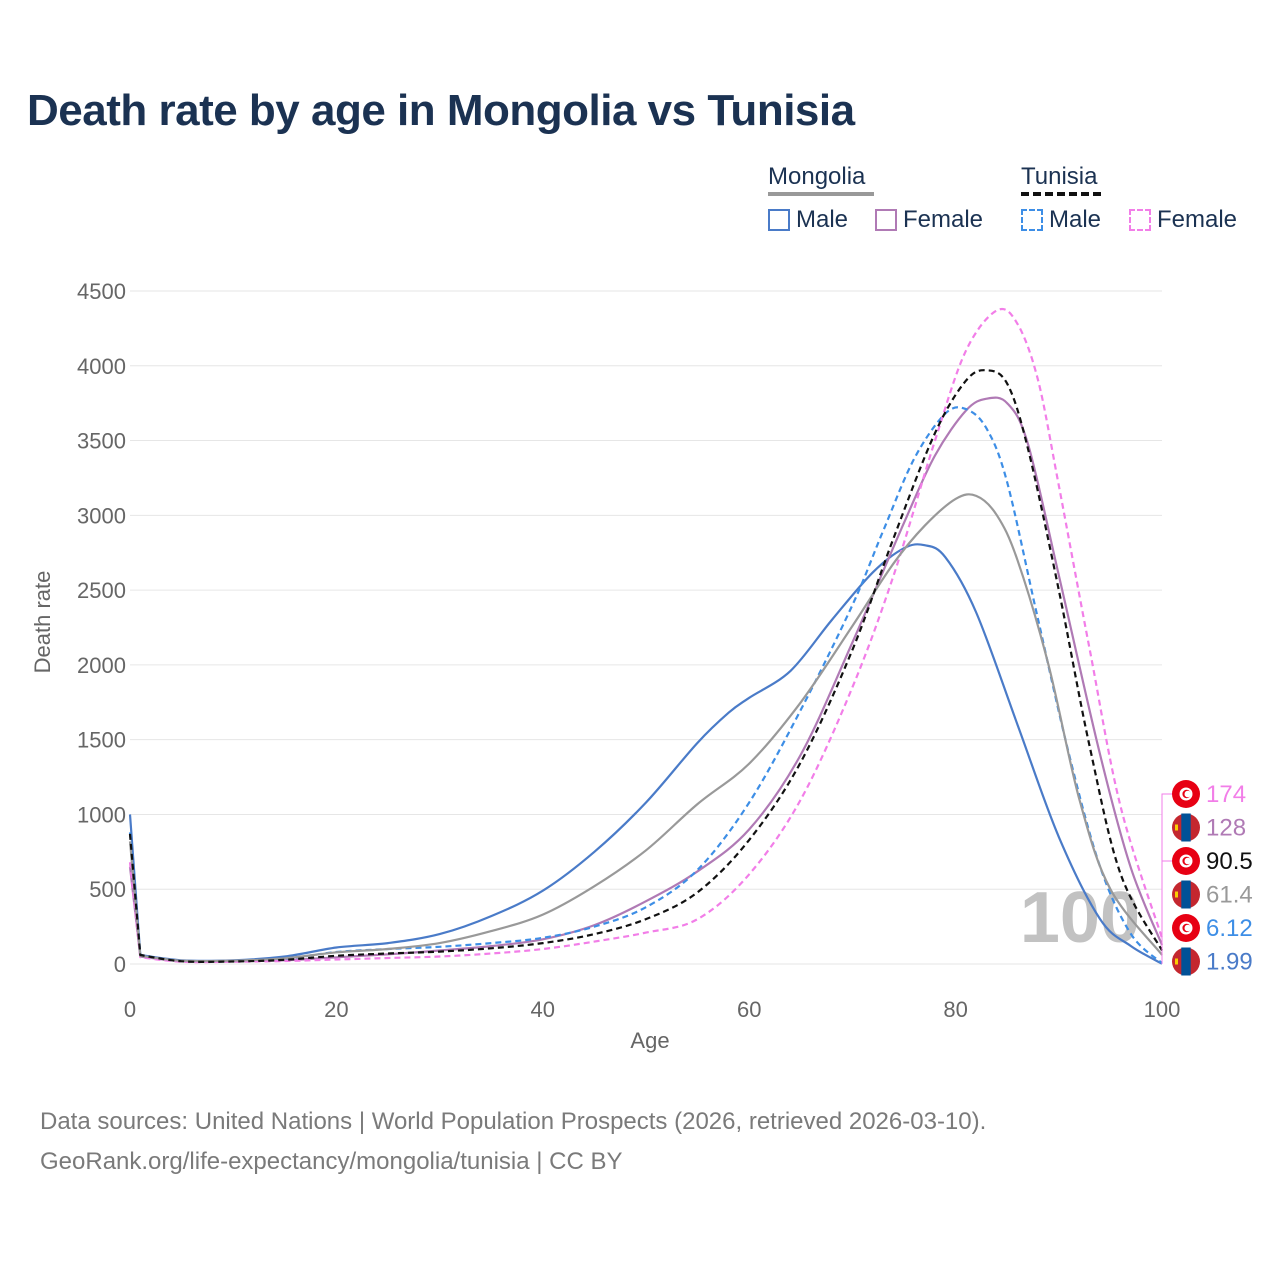 The height and width of the screenshot is (1280, 1280). I want to click on end-value-label: 1.99, so click(1229, 962).